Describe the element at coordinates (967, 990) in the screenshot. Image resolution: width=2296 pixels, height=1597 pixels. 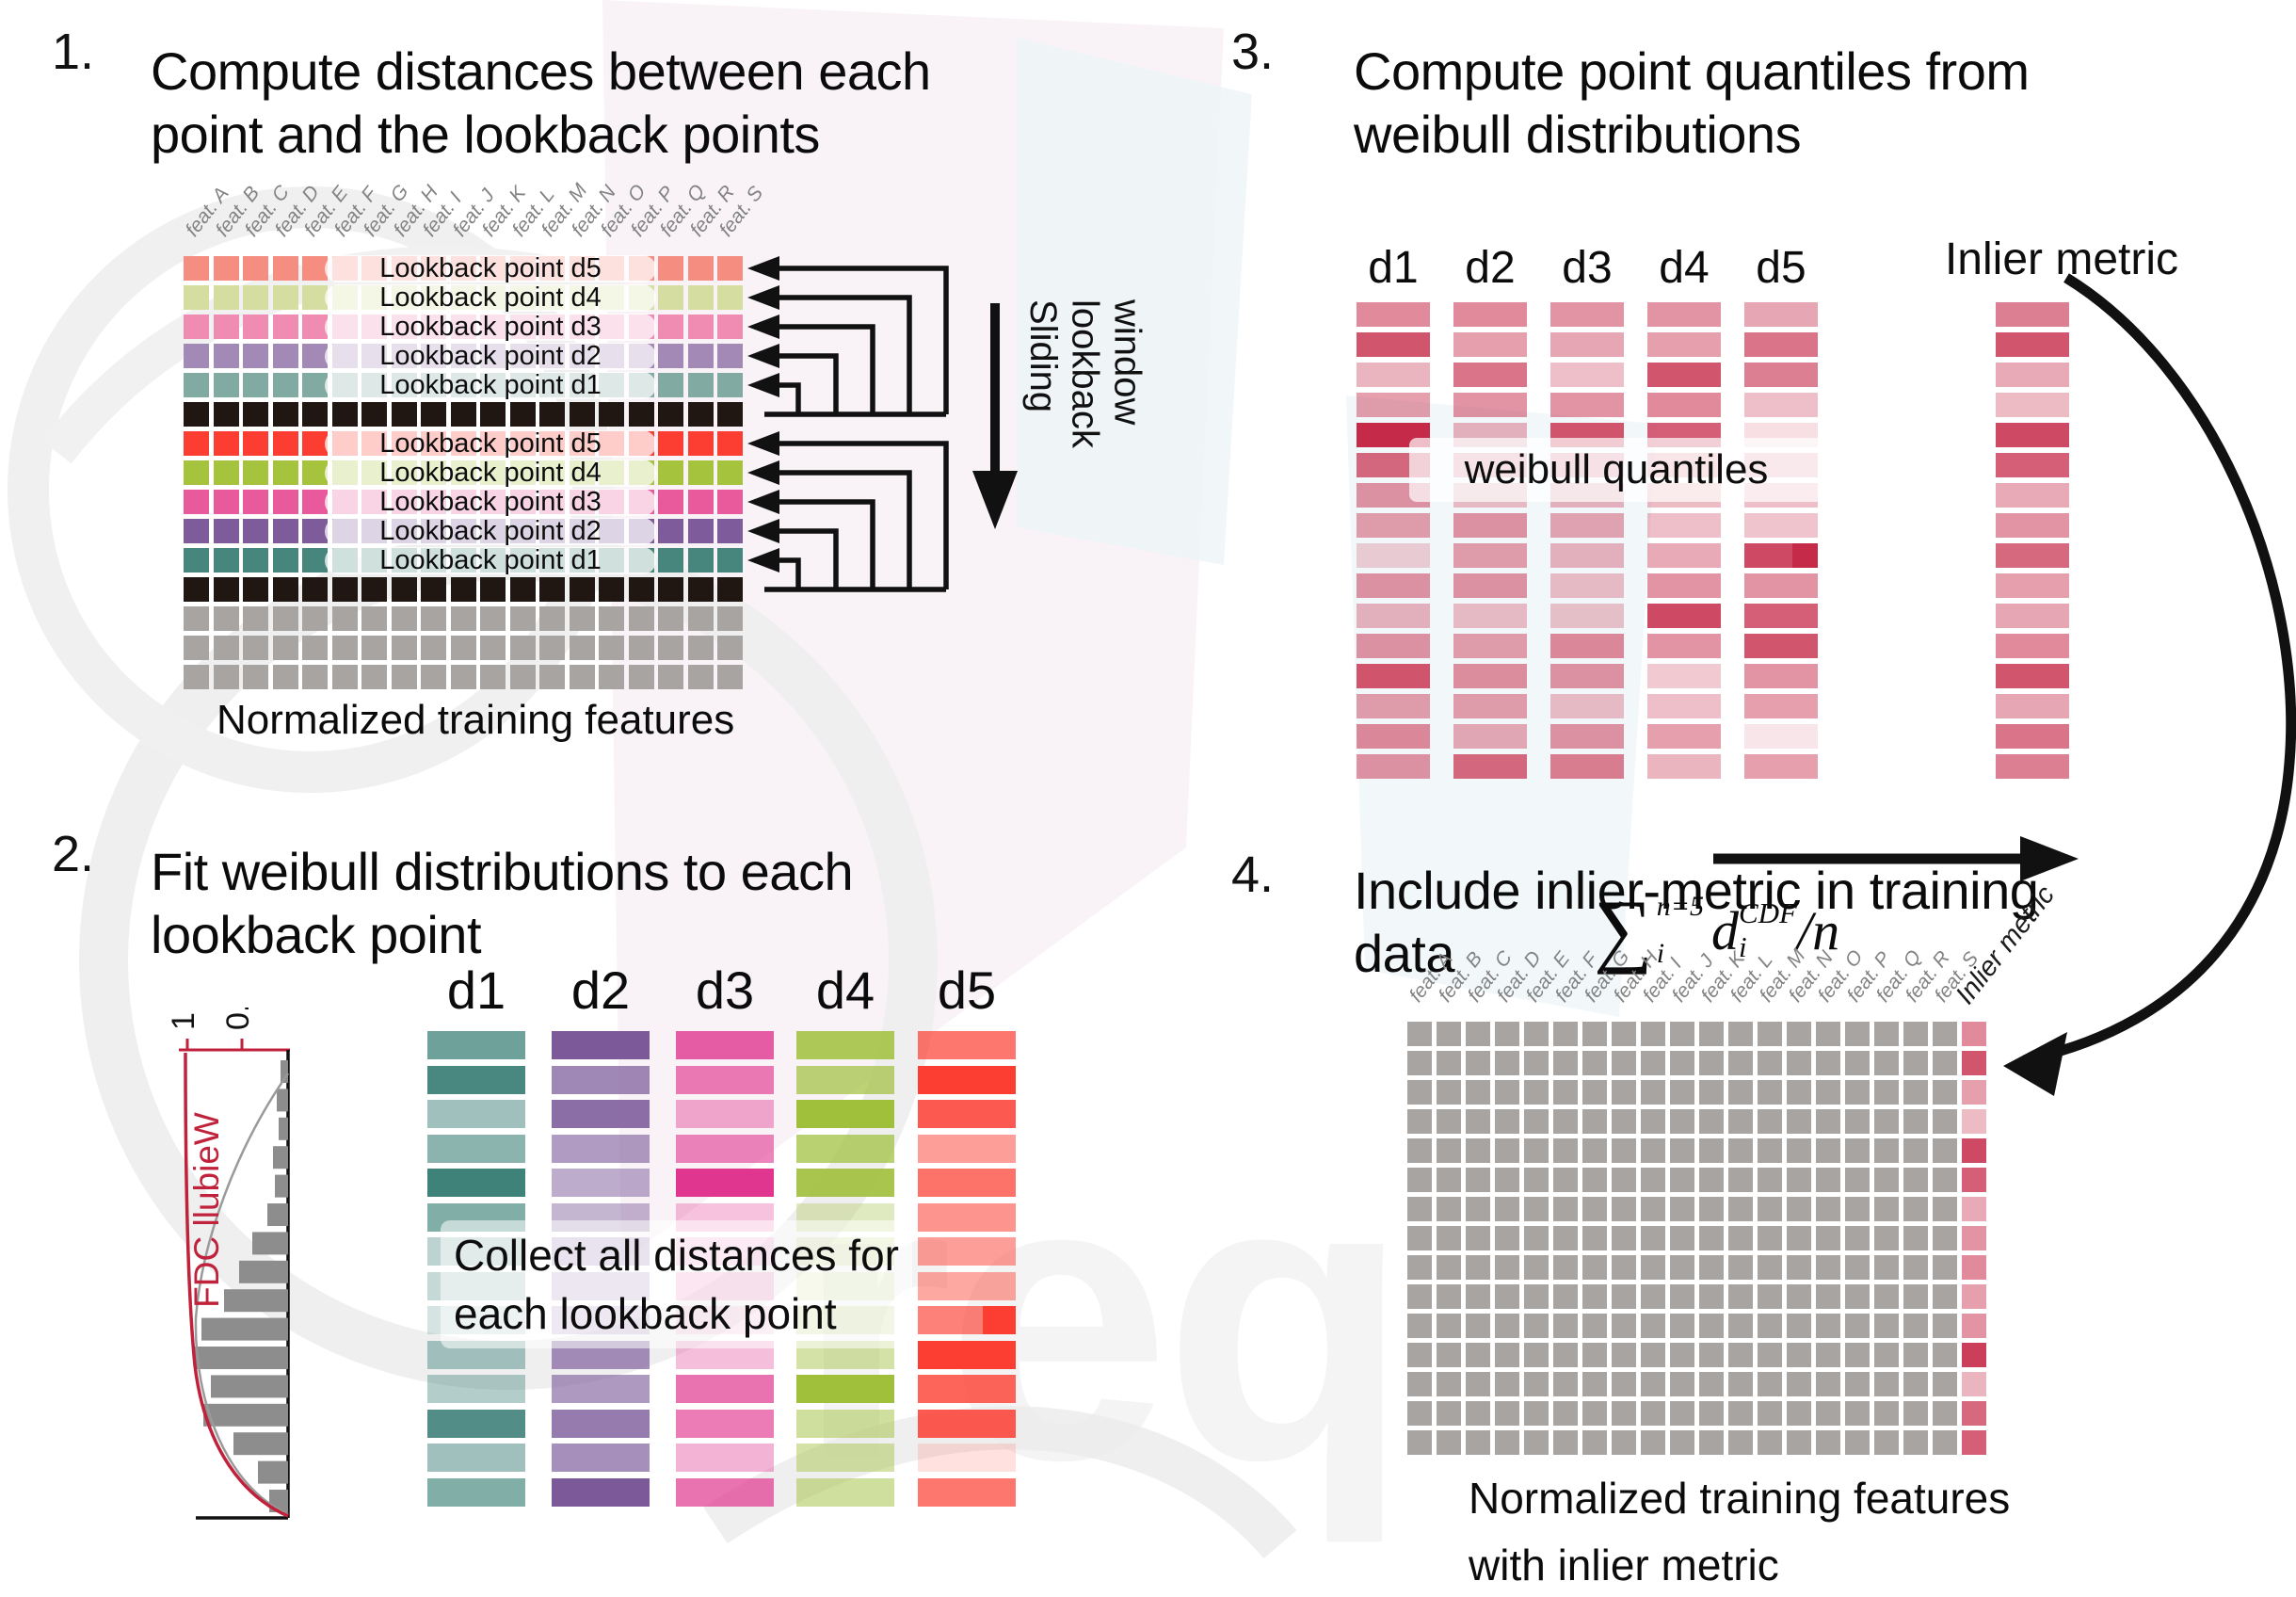
I see `distance-column-label: d5` at that location.